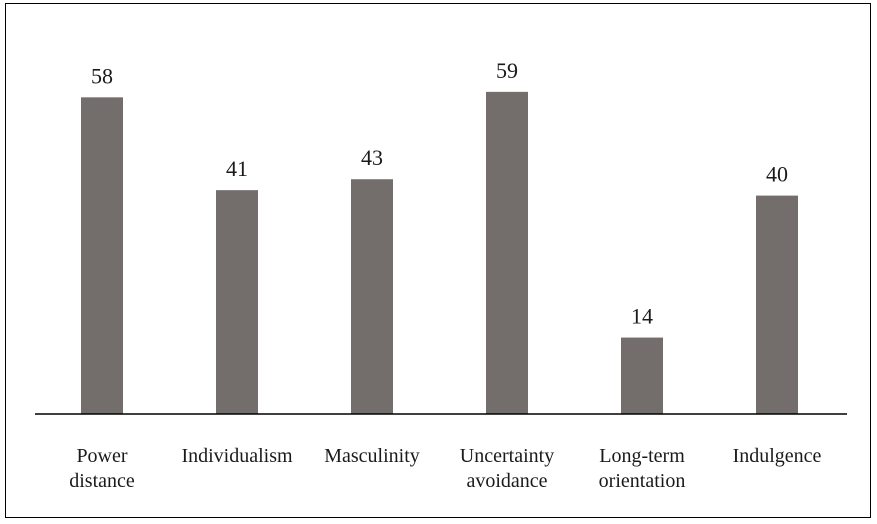  Describe the element at coordinates (507, 456) in the screenshot. I see `x-tick-label-3-line-0: Uncertainty` at that location.